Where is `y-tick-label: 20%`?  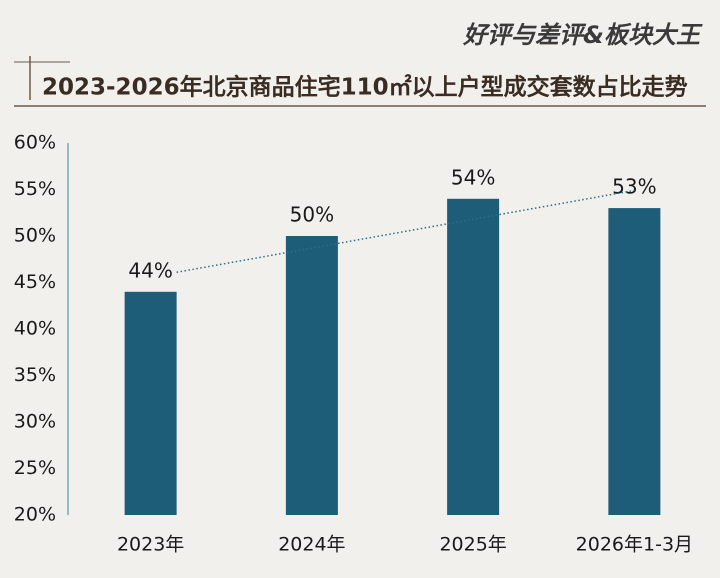 y-tick-label: 20% is located at coordinates (35, 515).